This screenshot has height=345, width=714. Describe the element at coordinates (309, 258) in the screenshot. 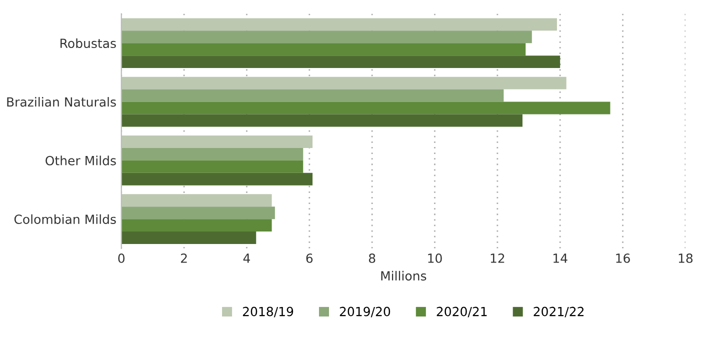

I see `x-tick-label: 6` at that location.